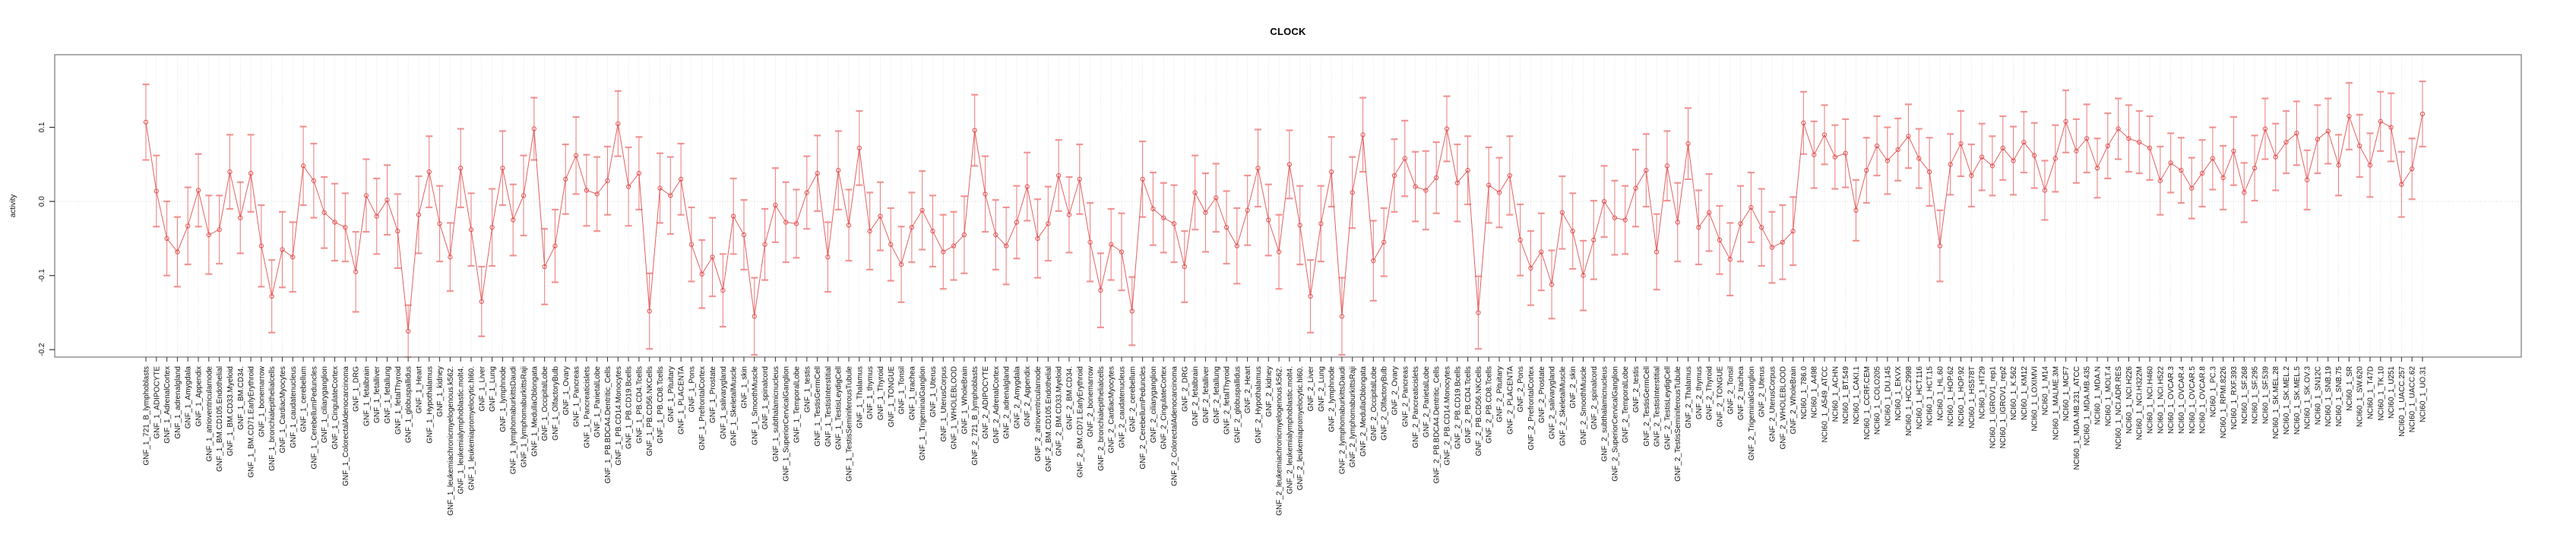 The width and height of the screenshot is (2576, 547). What do you see at coordinates (1195, 396) in the screenshot?
I see `x-tick-label: GNF_2_fetalbrain` at bounding box center [1195, 396].